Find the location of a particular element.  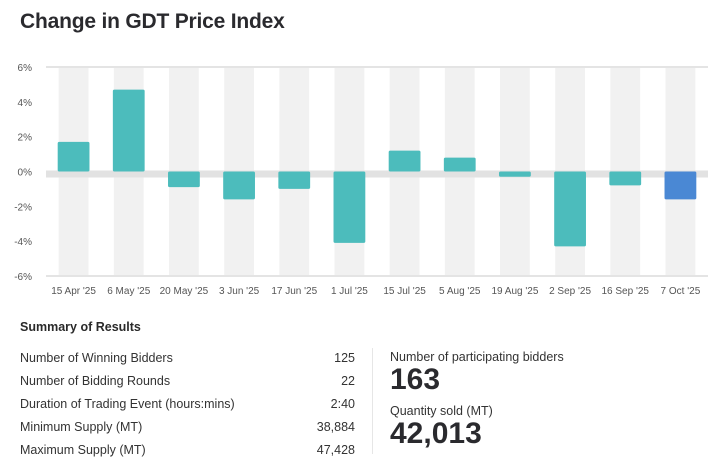

kpi-participating-bidders: Number of participating bidders 163 is located at coordinates (477, 373).